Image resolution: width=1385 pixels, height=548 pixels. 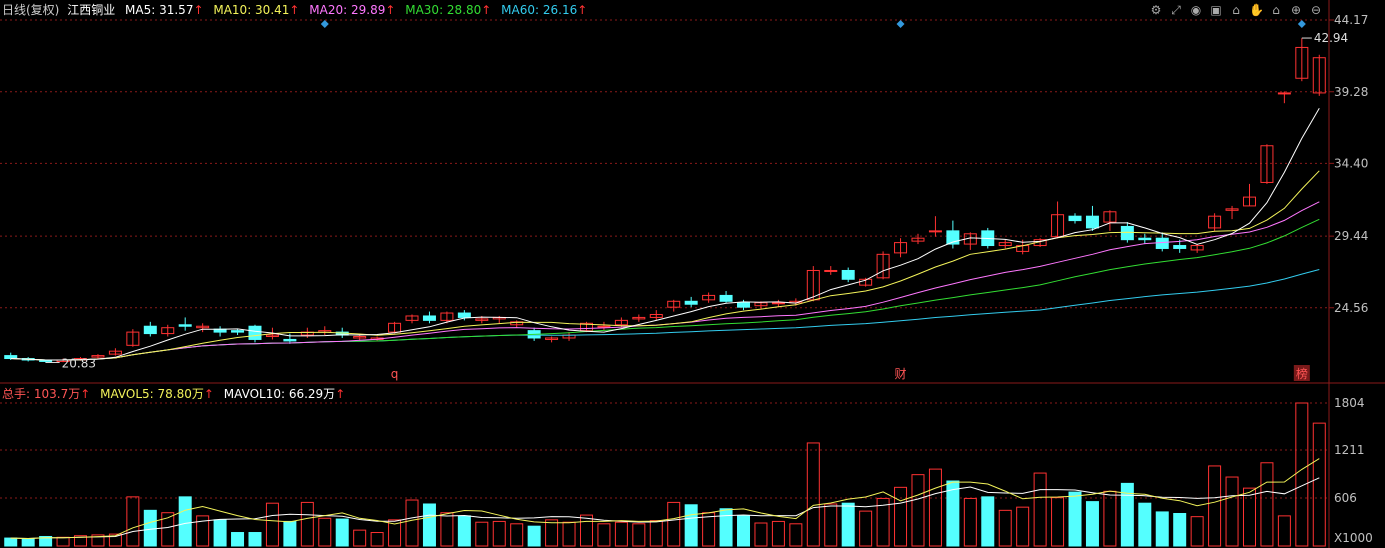 What do you see at coordinates (1331, 38) in the screenshot?
I see `high-price-label: 42.94` at bounding box center [1331, 38].